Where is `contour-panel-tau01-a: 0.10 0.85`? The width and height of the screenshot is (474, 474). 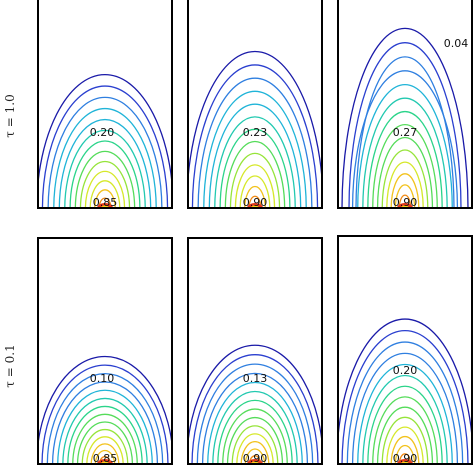 contour-panel-tau01-a: 0.10 0.85 is located at coordinates (105, 351).